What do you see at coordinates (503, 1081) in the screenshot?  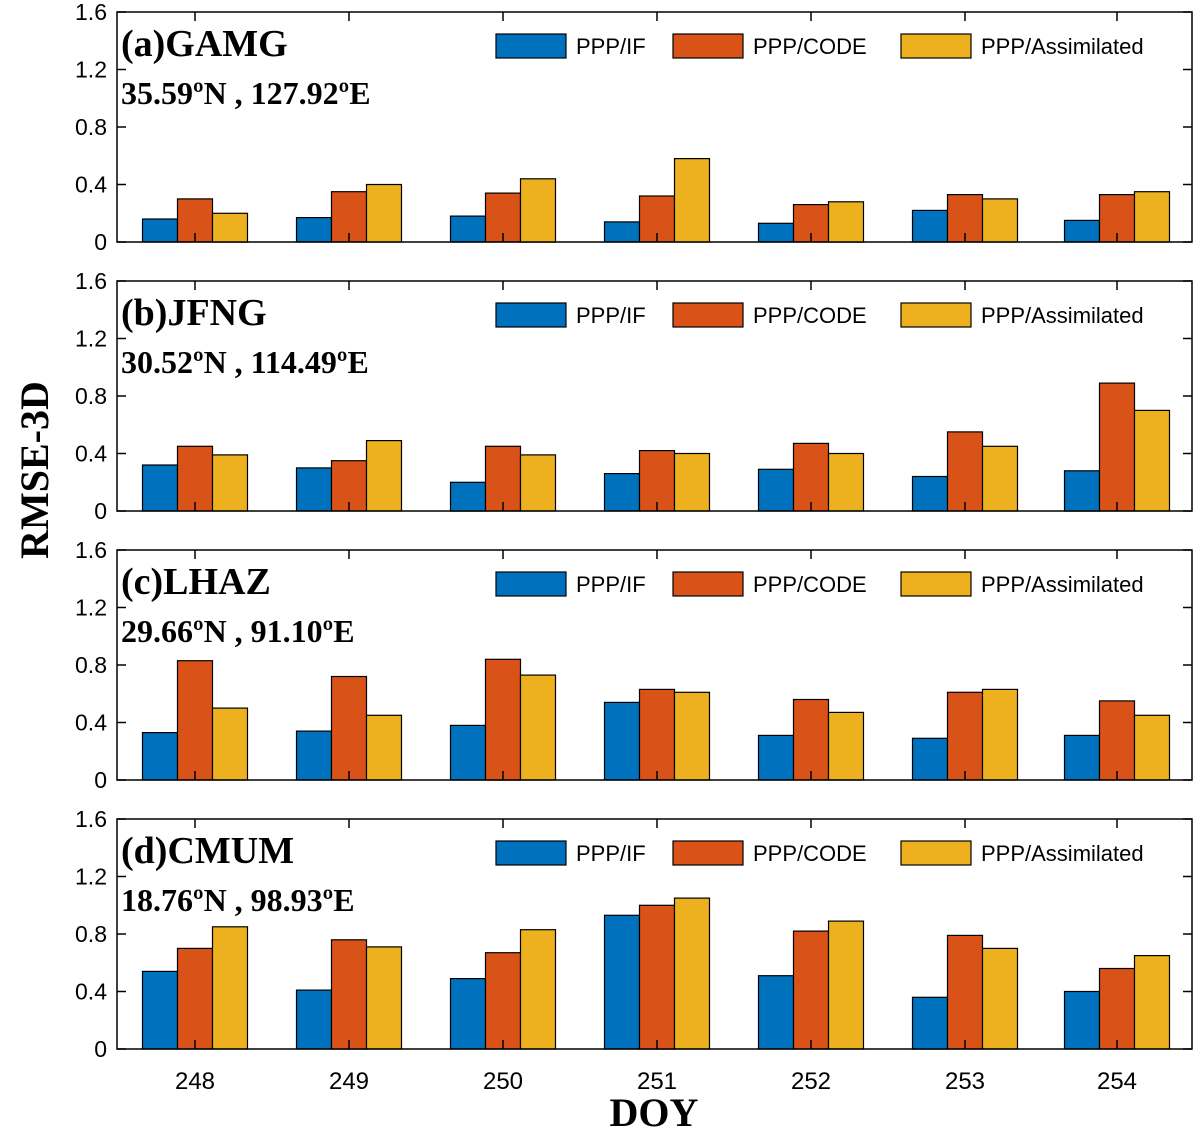 I see `x-tick-label-250: 250` at bounding box center [503, 1081].